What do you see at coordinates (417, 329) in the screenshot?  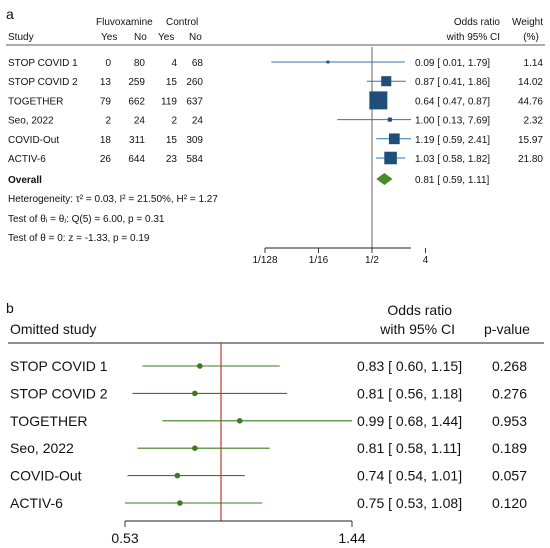 I see `panel-b-or-header-line2: with 95% CI` at bounding box center [417, 329].